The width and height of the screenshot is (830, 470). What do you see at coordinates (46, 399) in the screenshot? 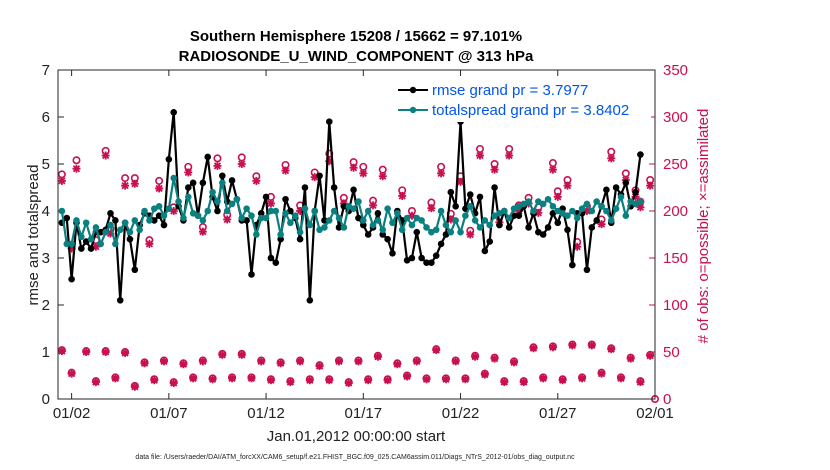
I see `y-tick-label: 0` at bounding box center [46, 399].